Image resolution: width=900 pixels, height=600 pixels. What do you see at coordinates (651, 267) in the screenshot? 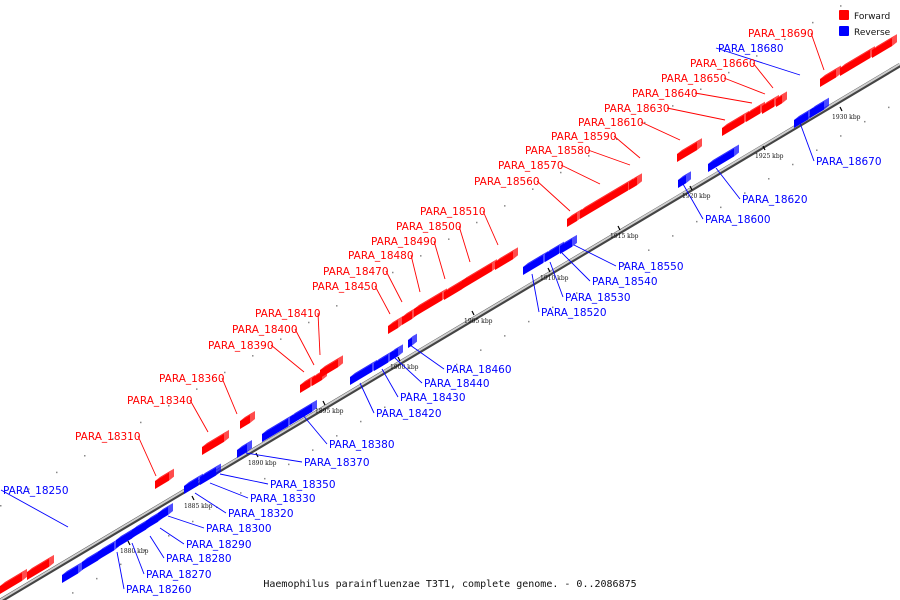
I see `gene-label-para_18550: PARA_18550` at bounding box center [651, 267].